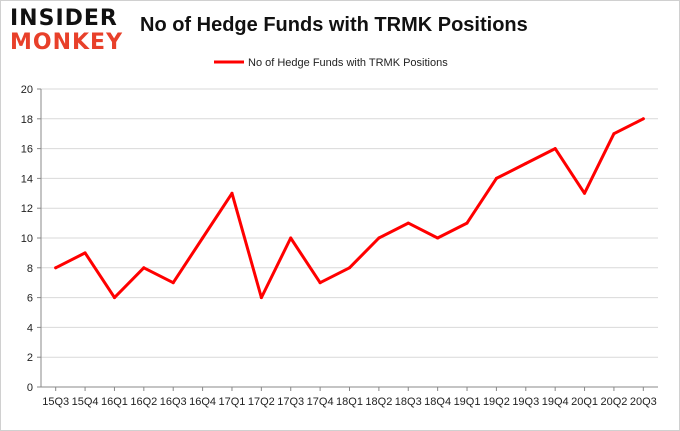 This screenshot has height=431, width=680. I want to click on legend: No of Hedge Funds with TRMK Positions, so click(331, 63).